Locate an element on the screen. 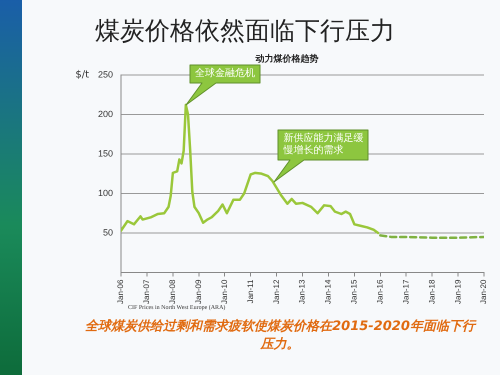  y-tick-label: 100 is located at coordinates (106, 193).